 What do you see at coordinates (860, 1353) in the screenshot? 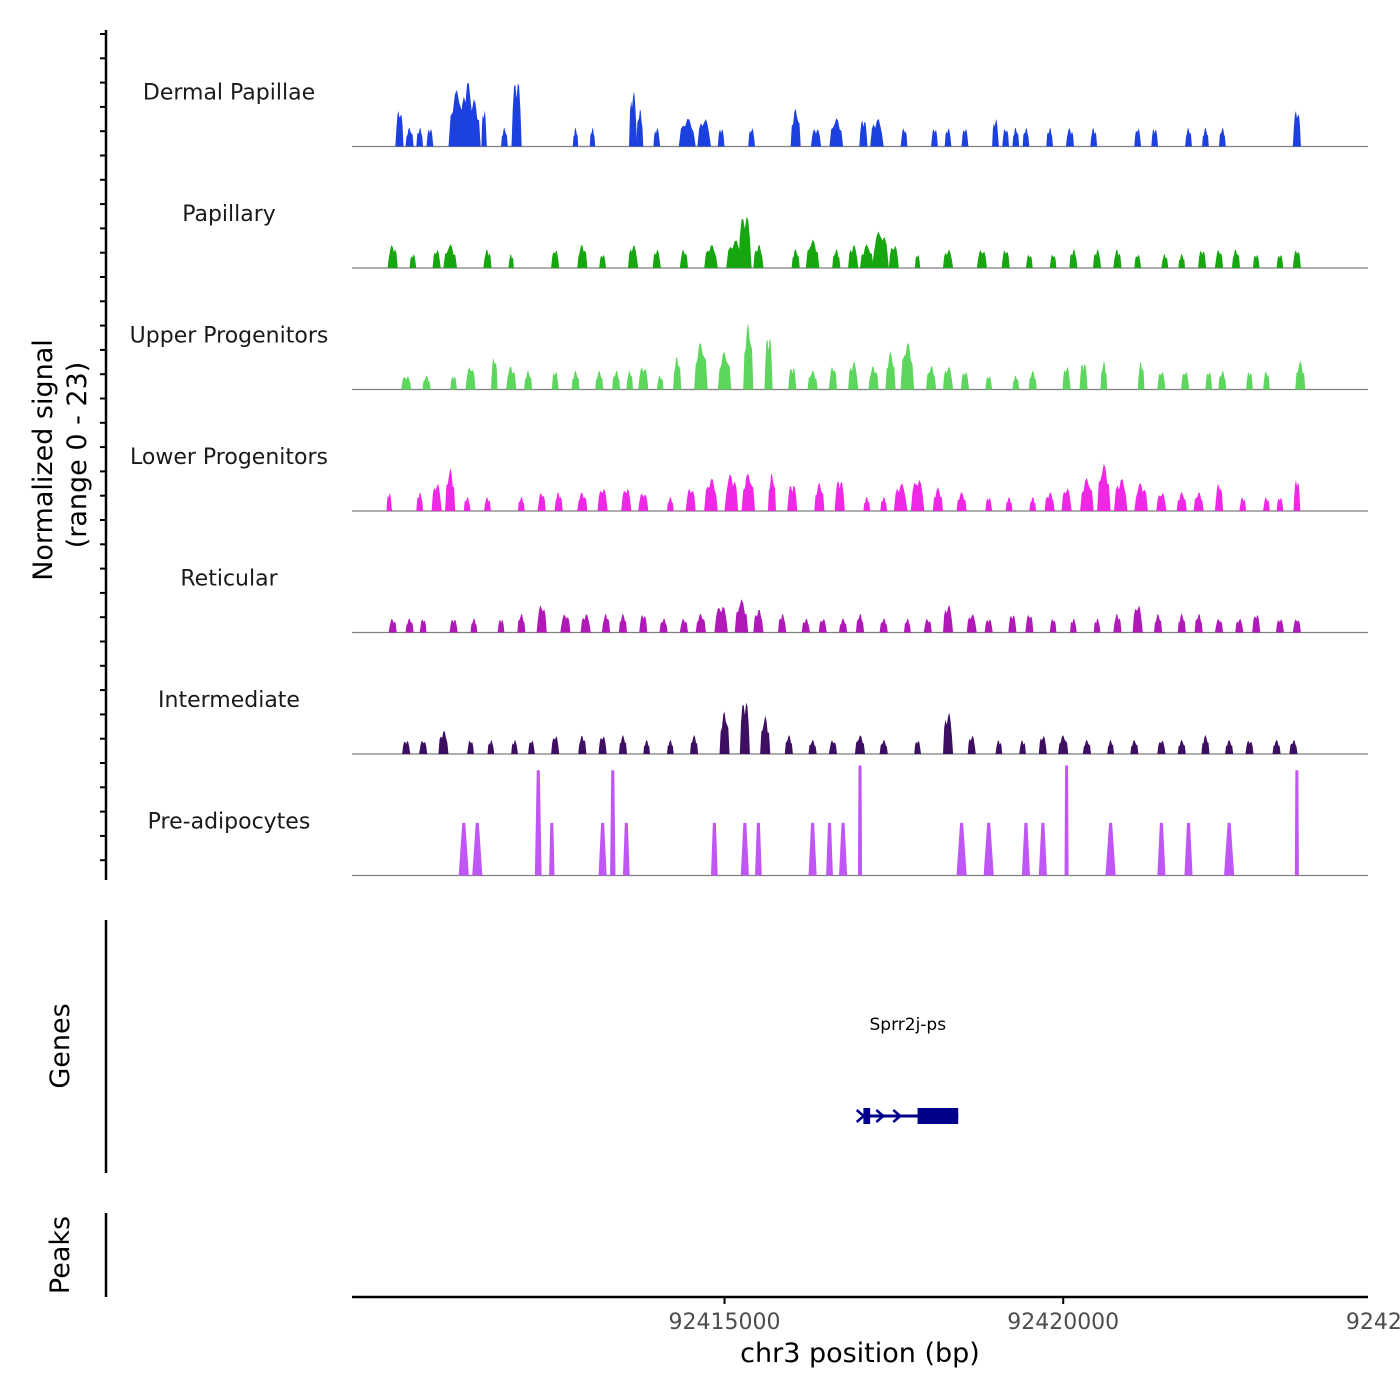
I see `x-axis-title: chr3 position (bp)` at bounding box center [860, 1353].